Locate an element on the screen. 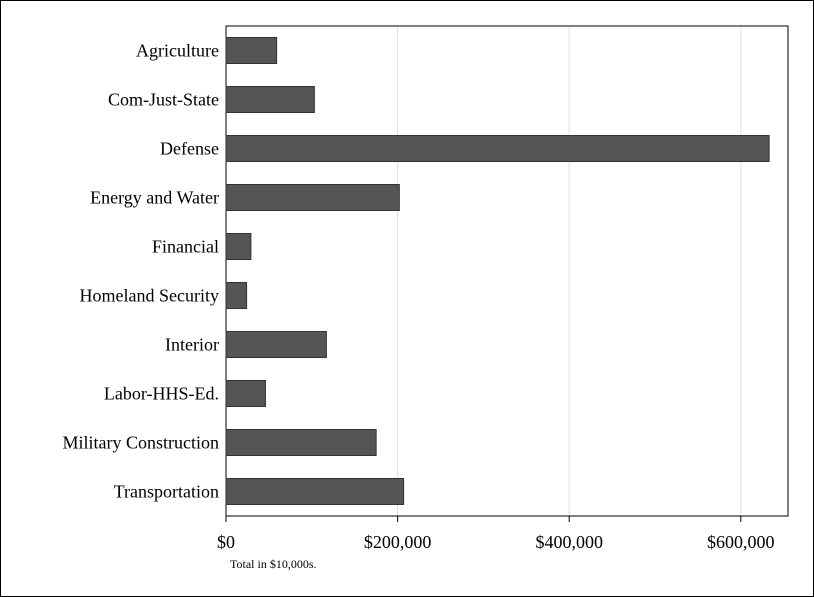 Image resolution: width=814 pixels, height=597 pixels. category-label: Financial is located at coordinates (185, 247).